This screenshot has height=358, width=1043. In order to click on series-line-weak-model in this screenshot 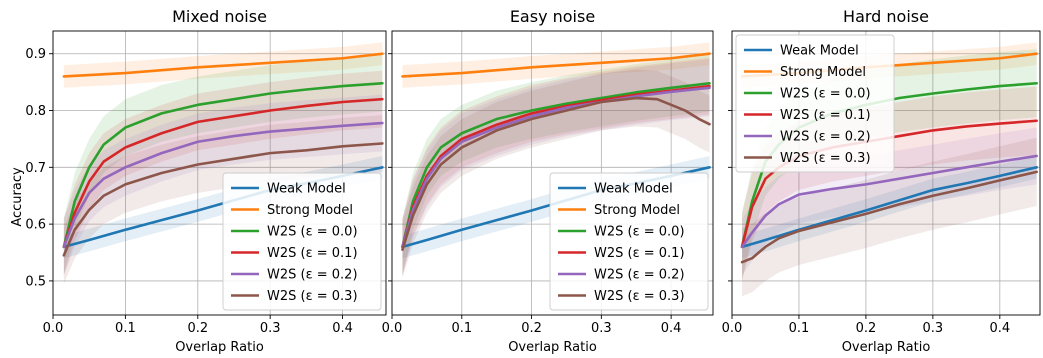, I will do `click(889, 207)`.